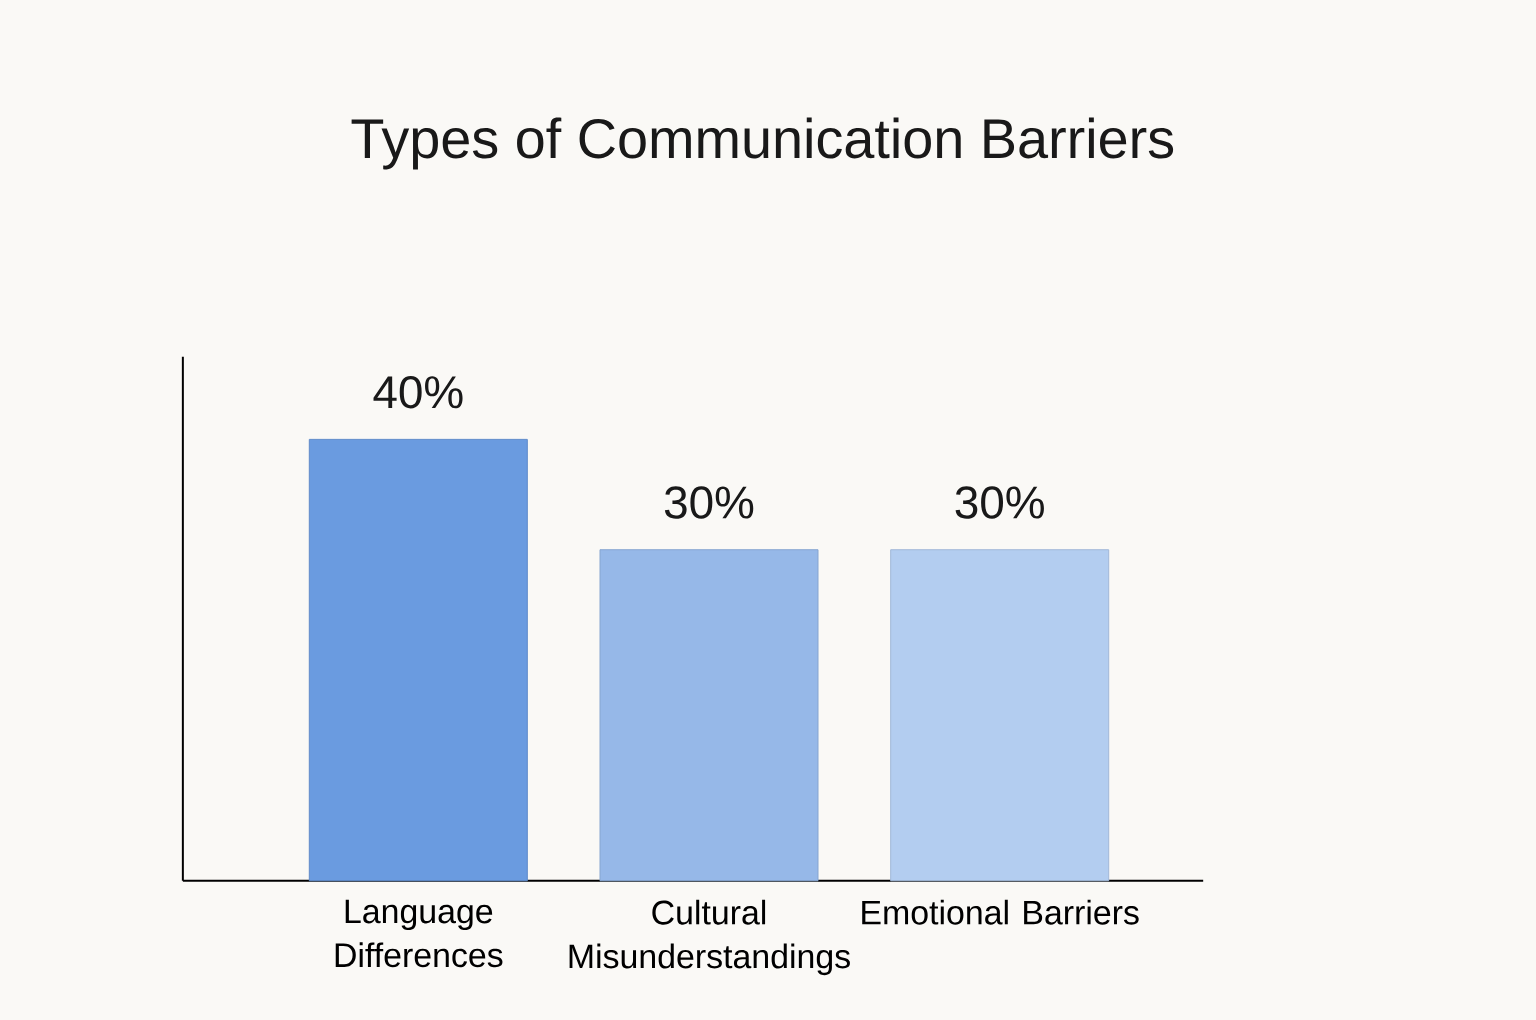 This screenshot has height=1020, width=1536. What do you see at coordinates (419, 933) in the screenshot?
I see `x-tick-label: Language Differences` at bounding box center [419, 933].